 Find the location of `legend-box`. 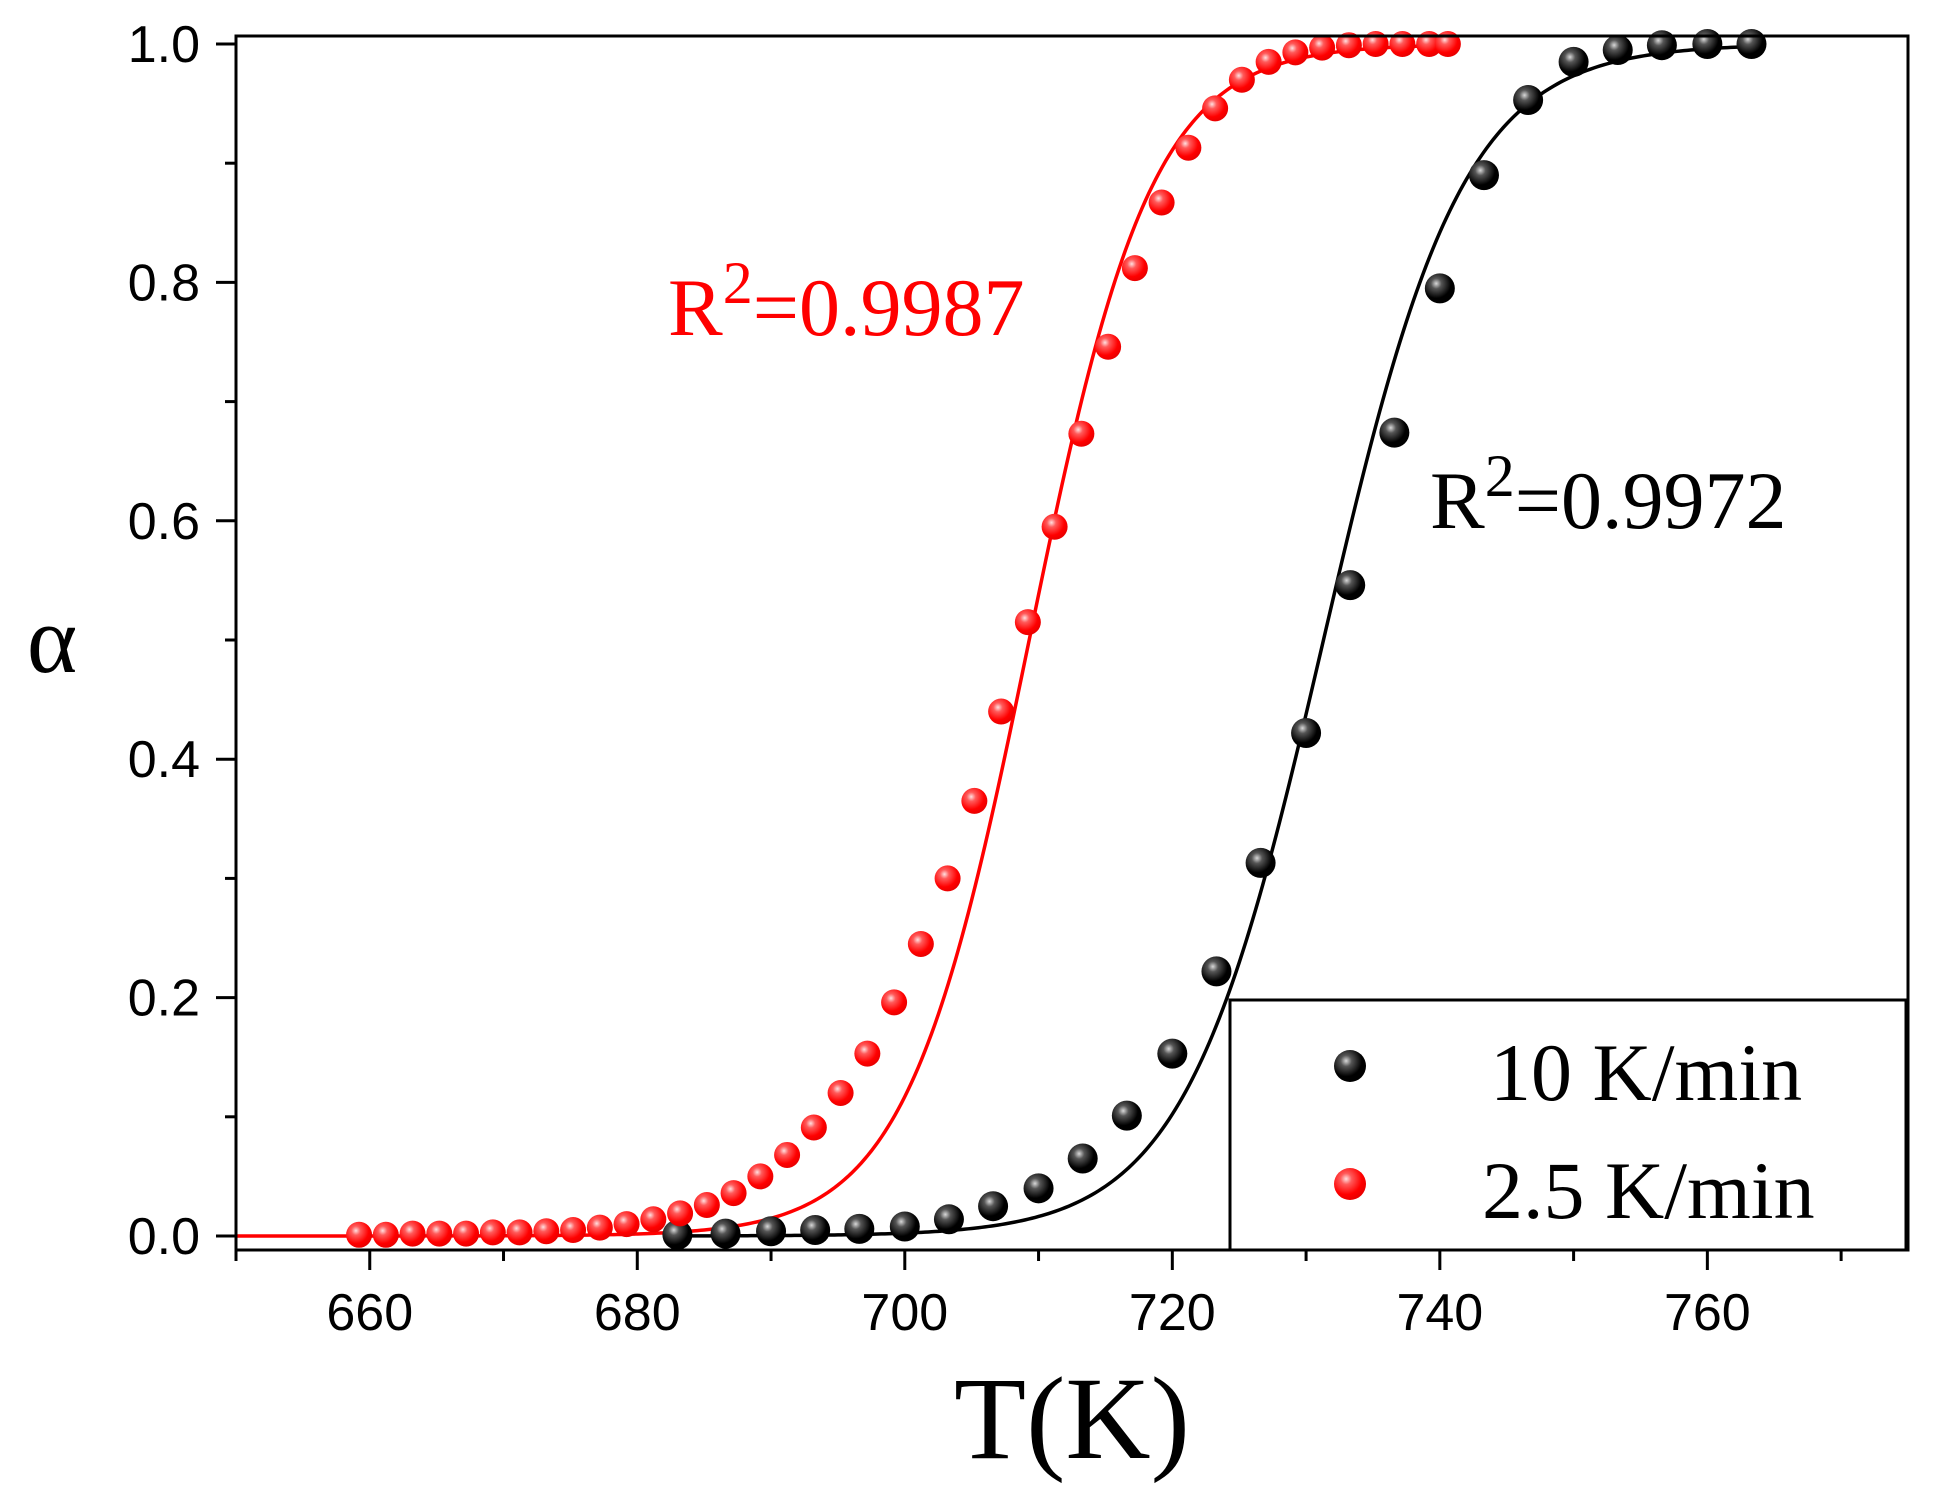

legend-box is located at coordinates (1568, 1125).